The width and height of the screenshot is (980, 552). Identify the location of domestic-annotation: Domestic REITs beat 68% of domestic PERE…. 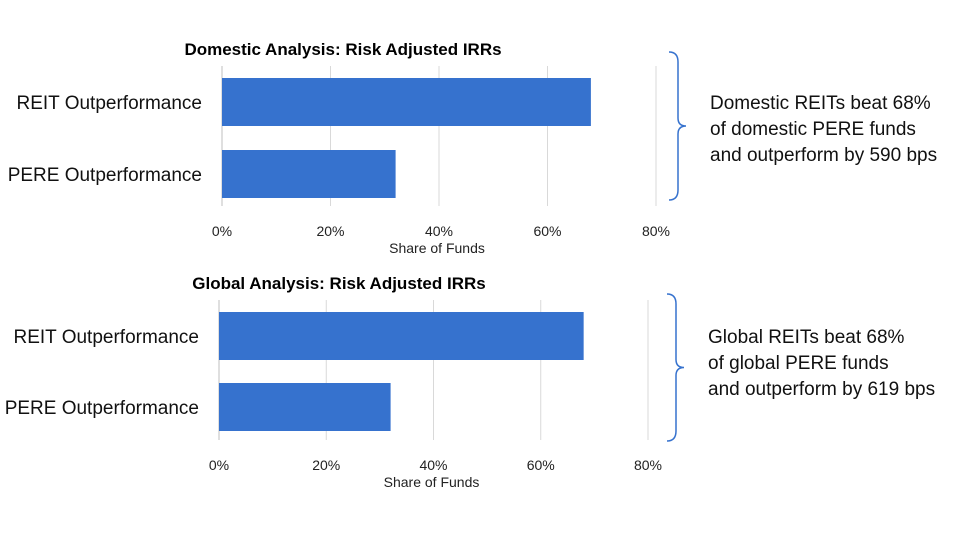
(823, 130).